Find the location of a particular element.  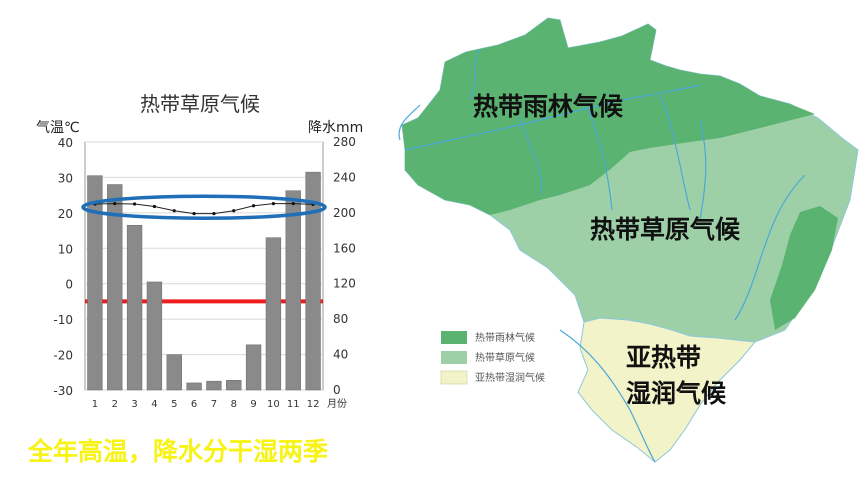

right-tick-label: 200 is located at coordinates (344, 213).